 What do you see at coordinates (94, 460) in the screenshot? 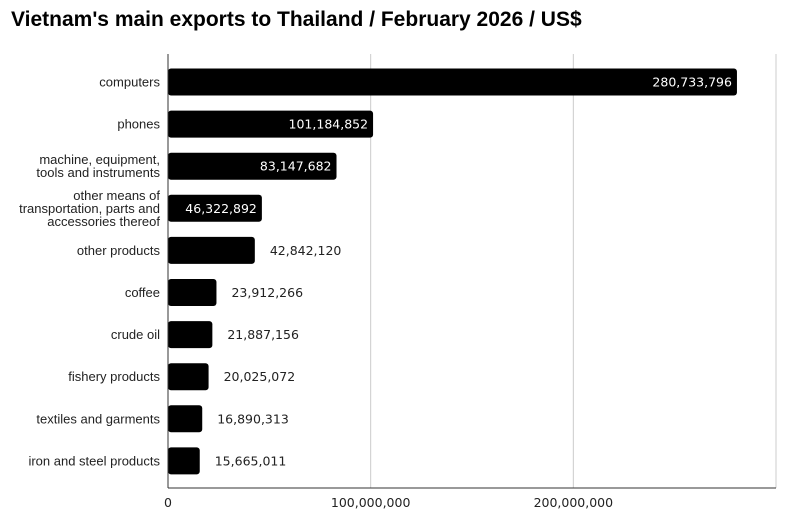
I see `category-label: iron and steel products` at bounding box center [94, 460].